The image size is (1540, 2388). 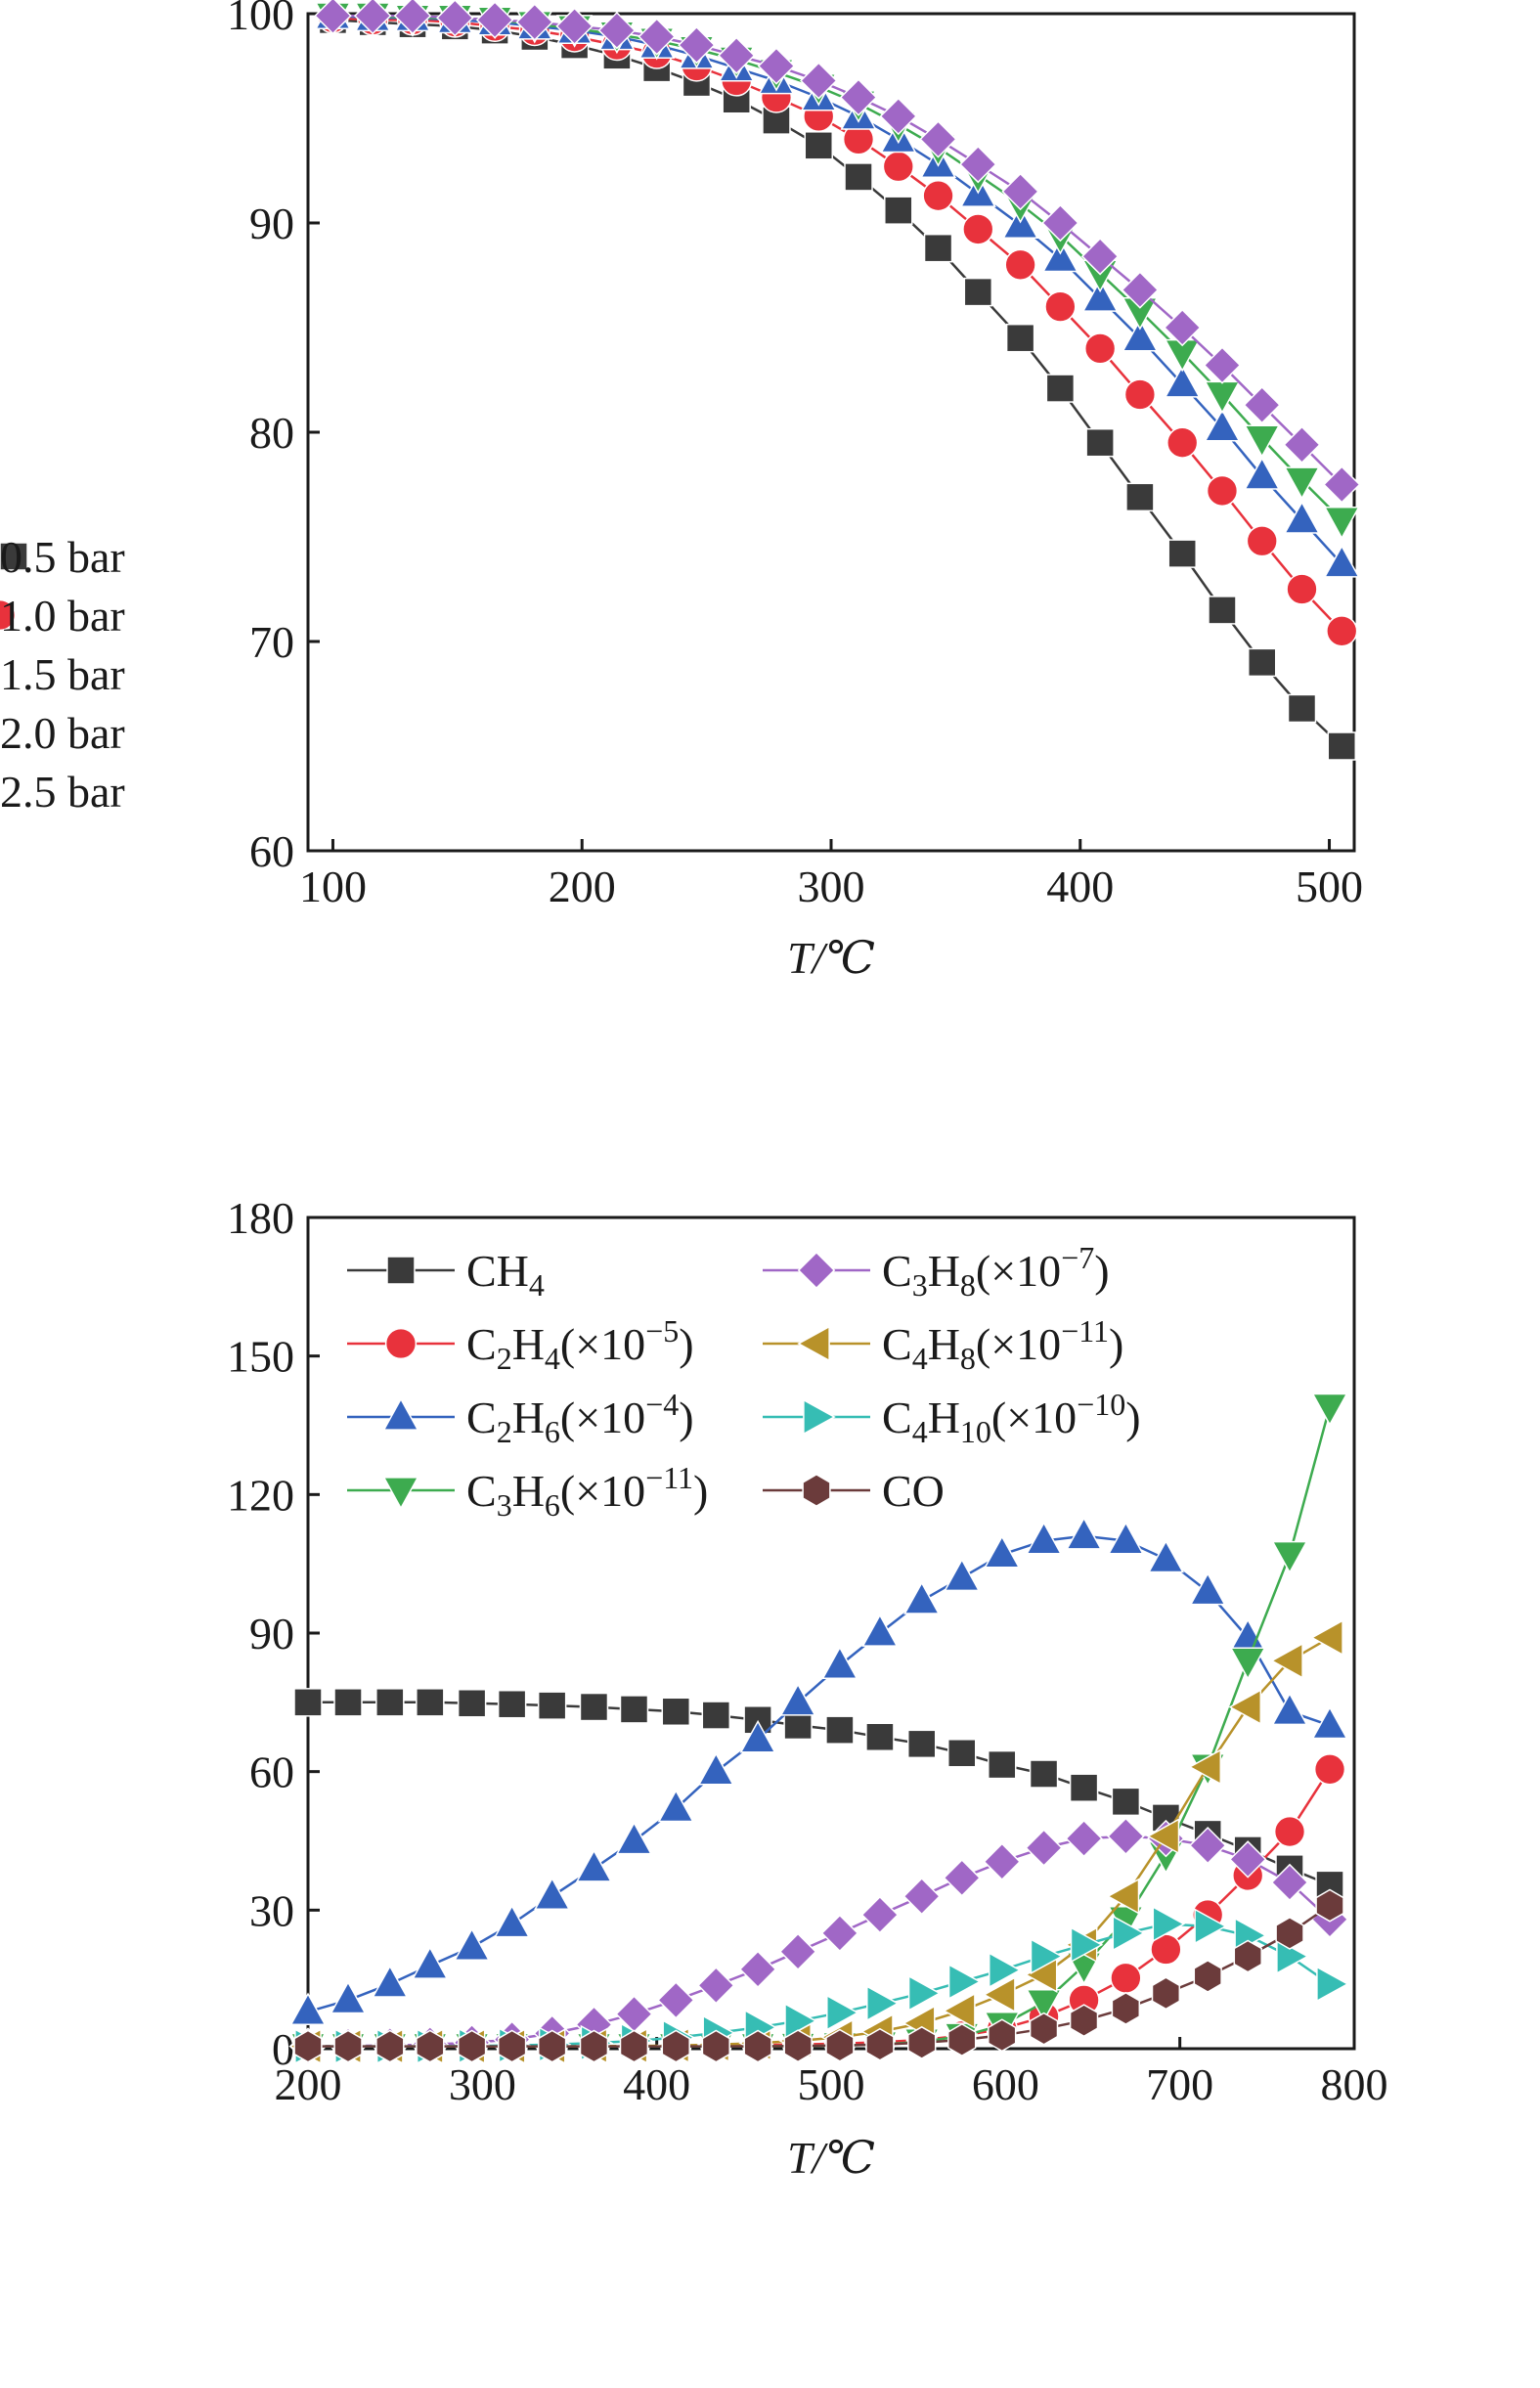 I want to click on legend-item: 0.5 bar, so click(x=62, y=557).